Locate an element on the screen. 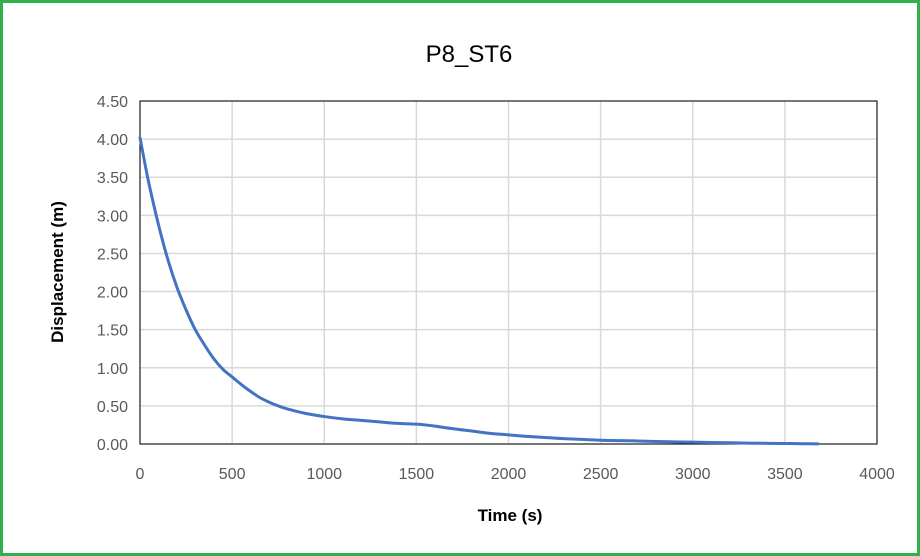 The width and height of the screenshot is (920, 556). x-axis-ticks: 0 500 1000 1500 2000 2500 3000 3500 4000 is located at coordinates (515, 474).